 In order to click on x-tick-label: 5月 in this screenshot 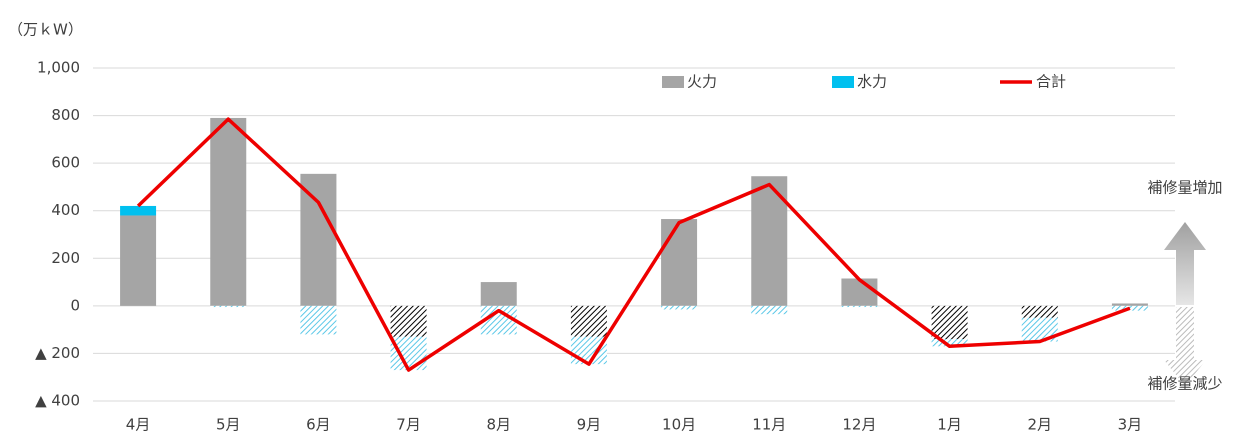, I will do `click(228, 425)`.